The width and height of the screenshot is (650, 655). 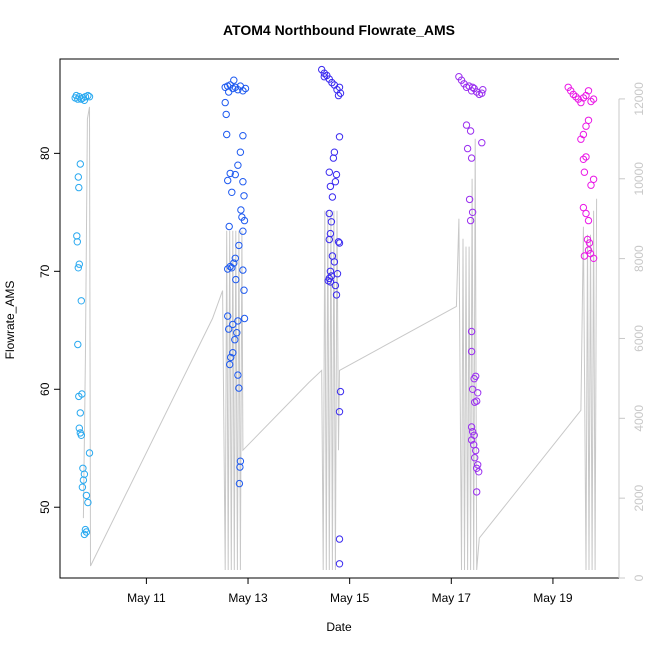 What do you see at coordinates (639, 179) in the screenshot?
I see `right-tick-label: 10000` at bounding box center [639, 179].